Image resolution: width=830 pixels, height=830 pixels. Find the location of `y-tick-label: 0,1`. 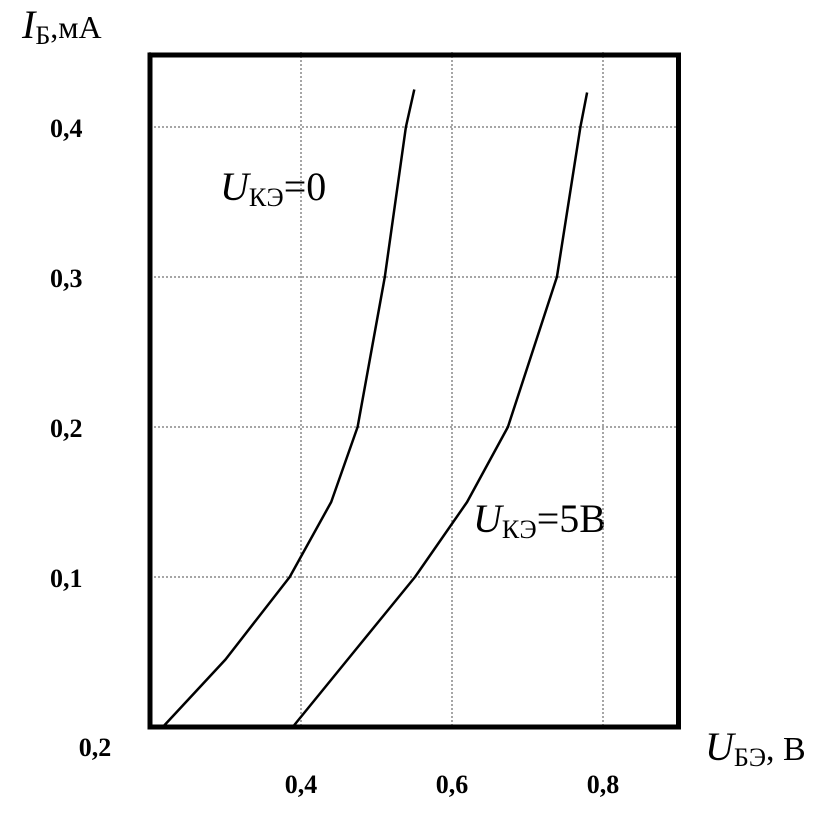

y-tick-label: 0,1 is located at coordinates (66, 578).